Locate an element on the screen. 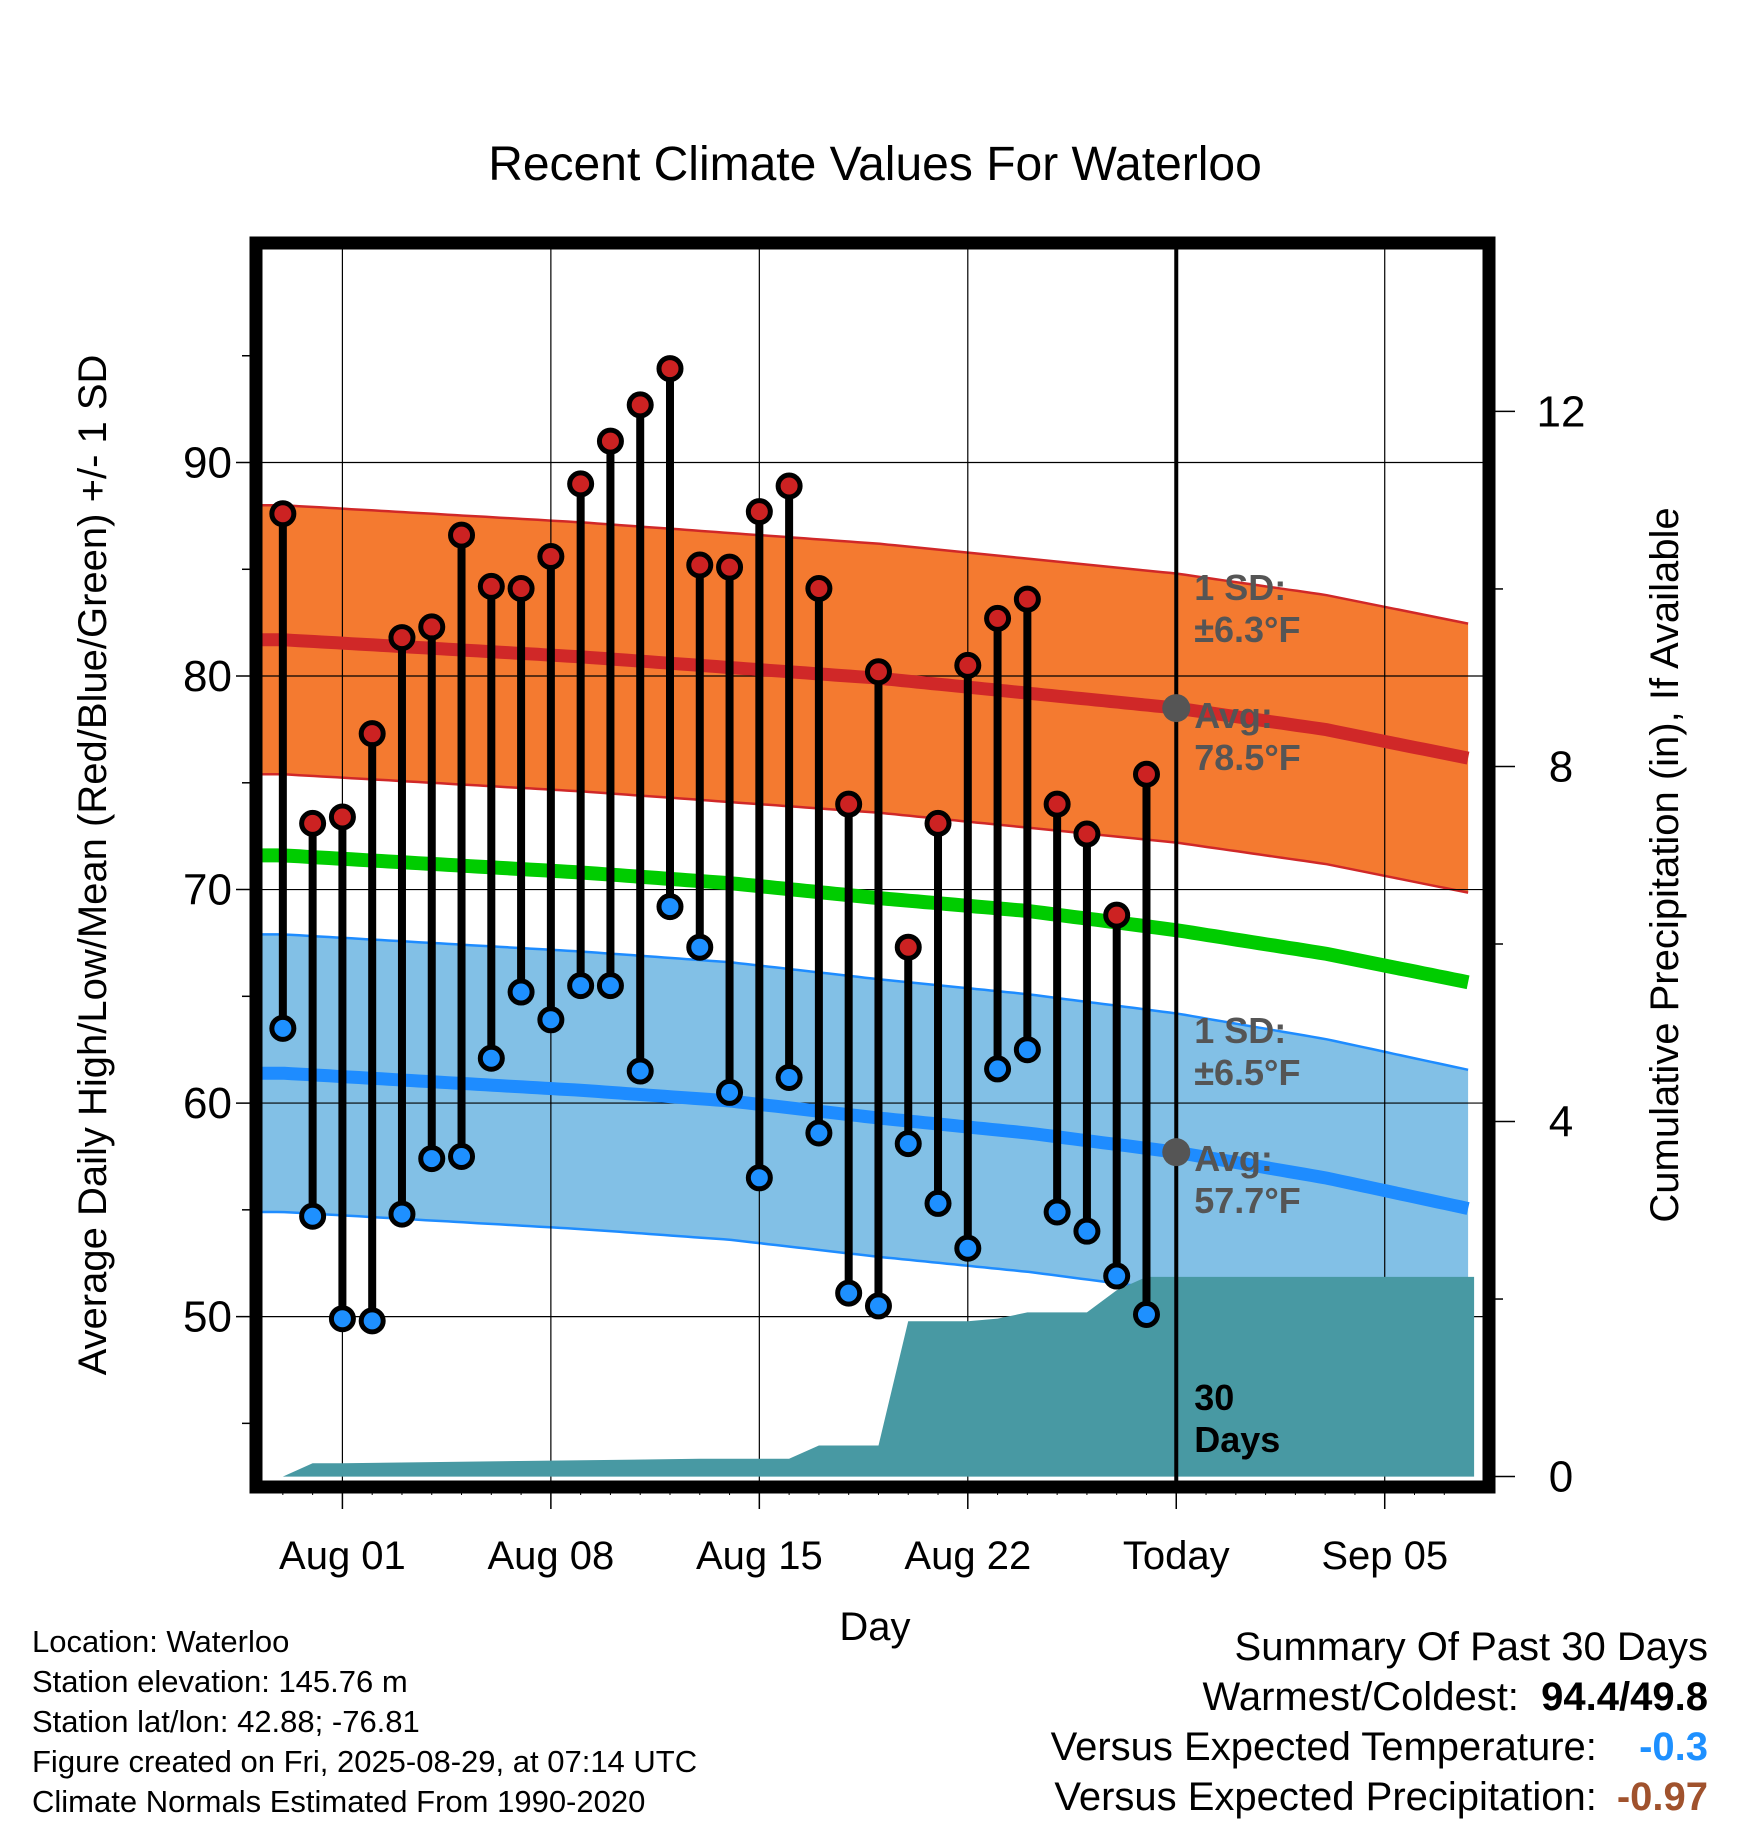 This screenshot has width=1748, height=1828. normals-text: Climate Normals Estimated From 1990-2020 is located at coordinates (339, 1801).